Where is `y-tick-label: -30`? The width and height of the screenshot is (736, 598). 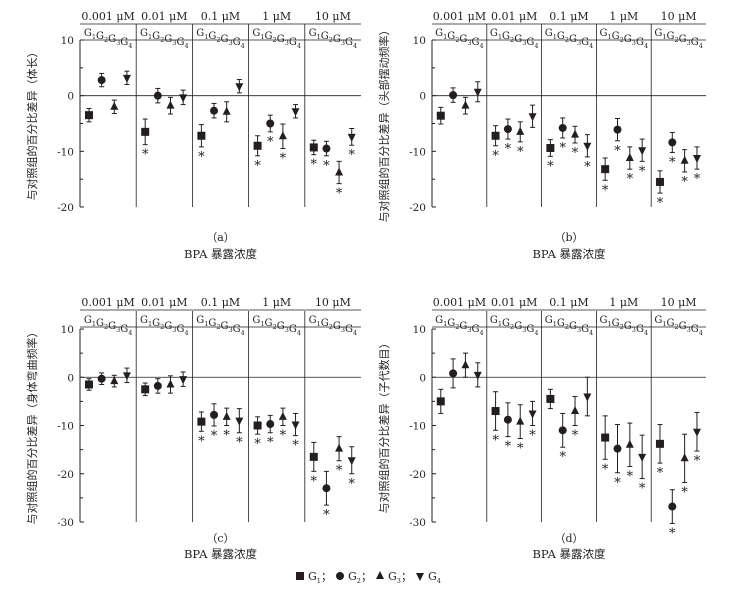
y-tick-label: -30 is located at coordinates (65, 523).